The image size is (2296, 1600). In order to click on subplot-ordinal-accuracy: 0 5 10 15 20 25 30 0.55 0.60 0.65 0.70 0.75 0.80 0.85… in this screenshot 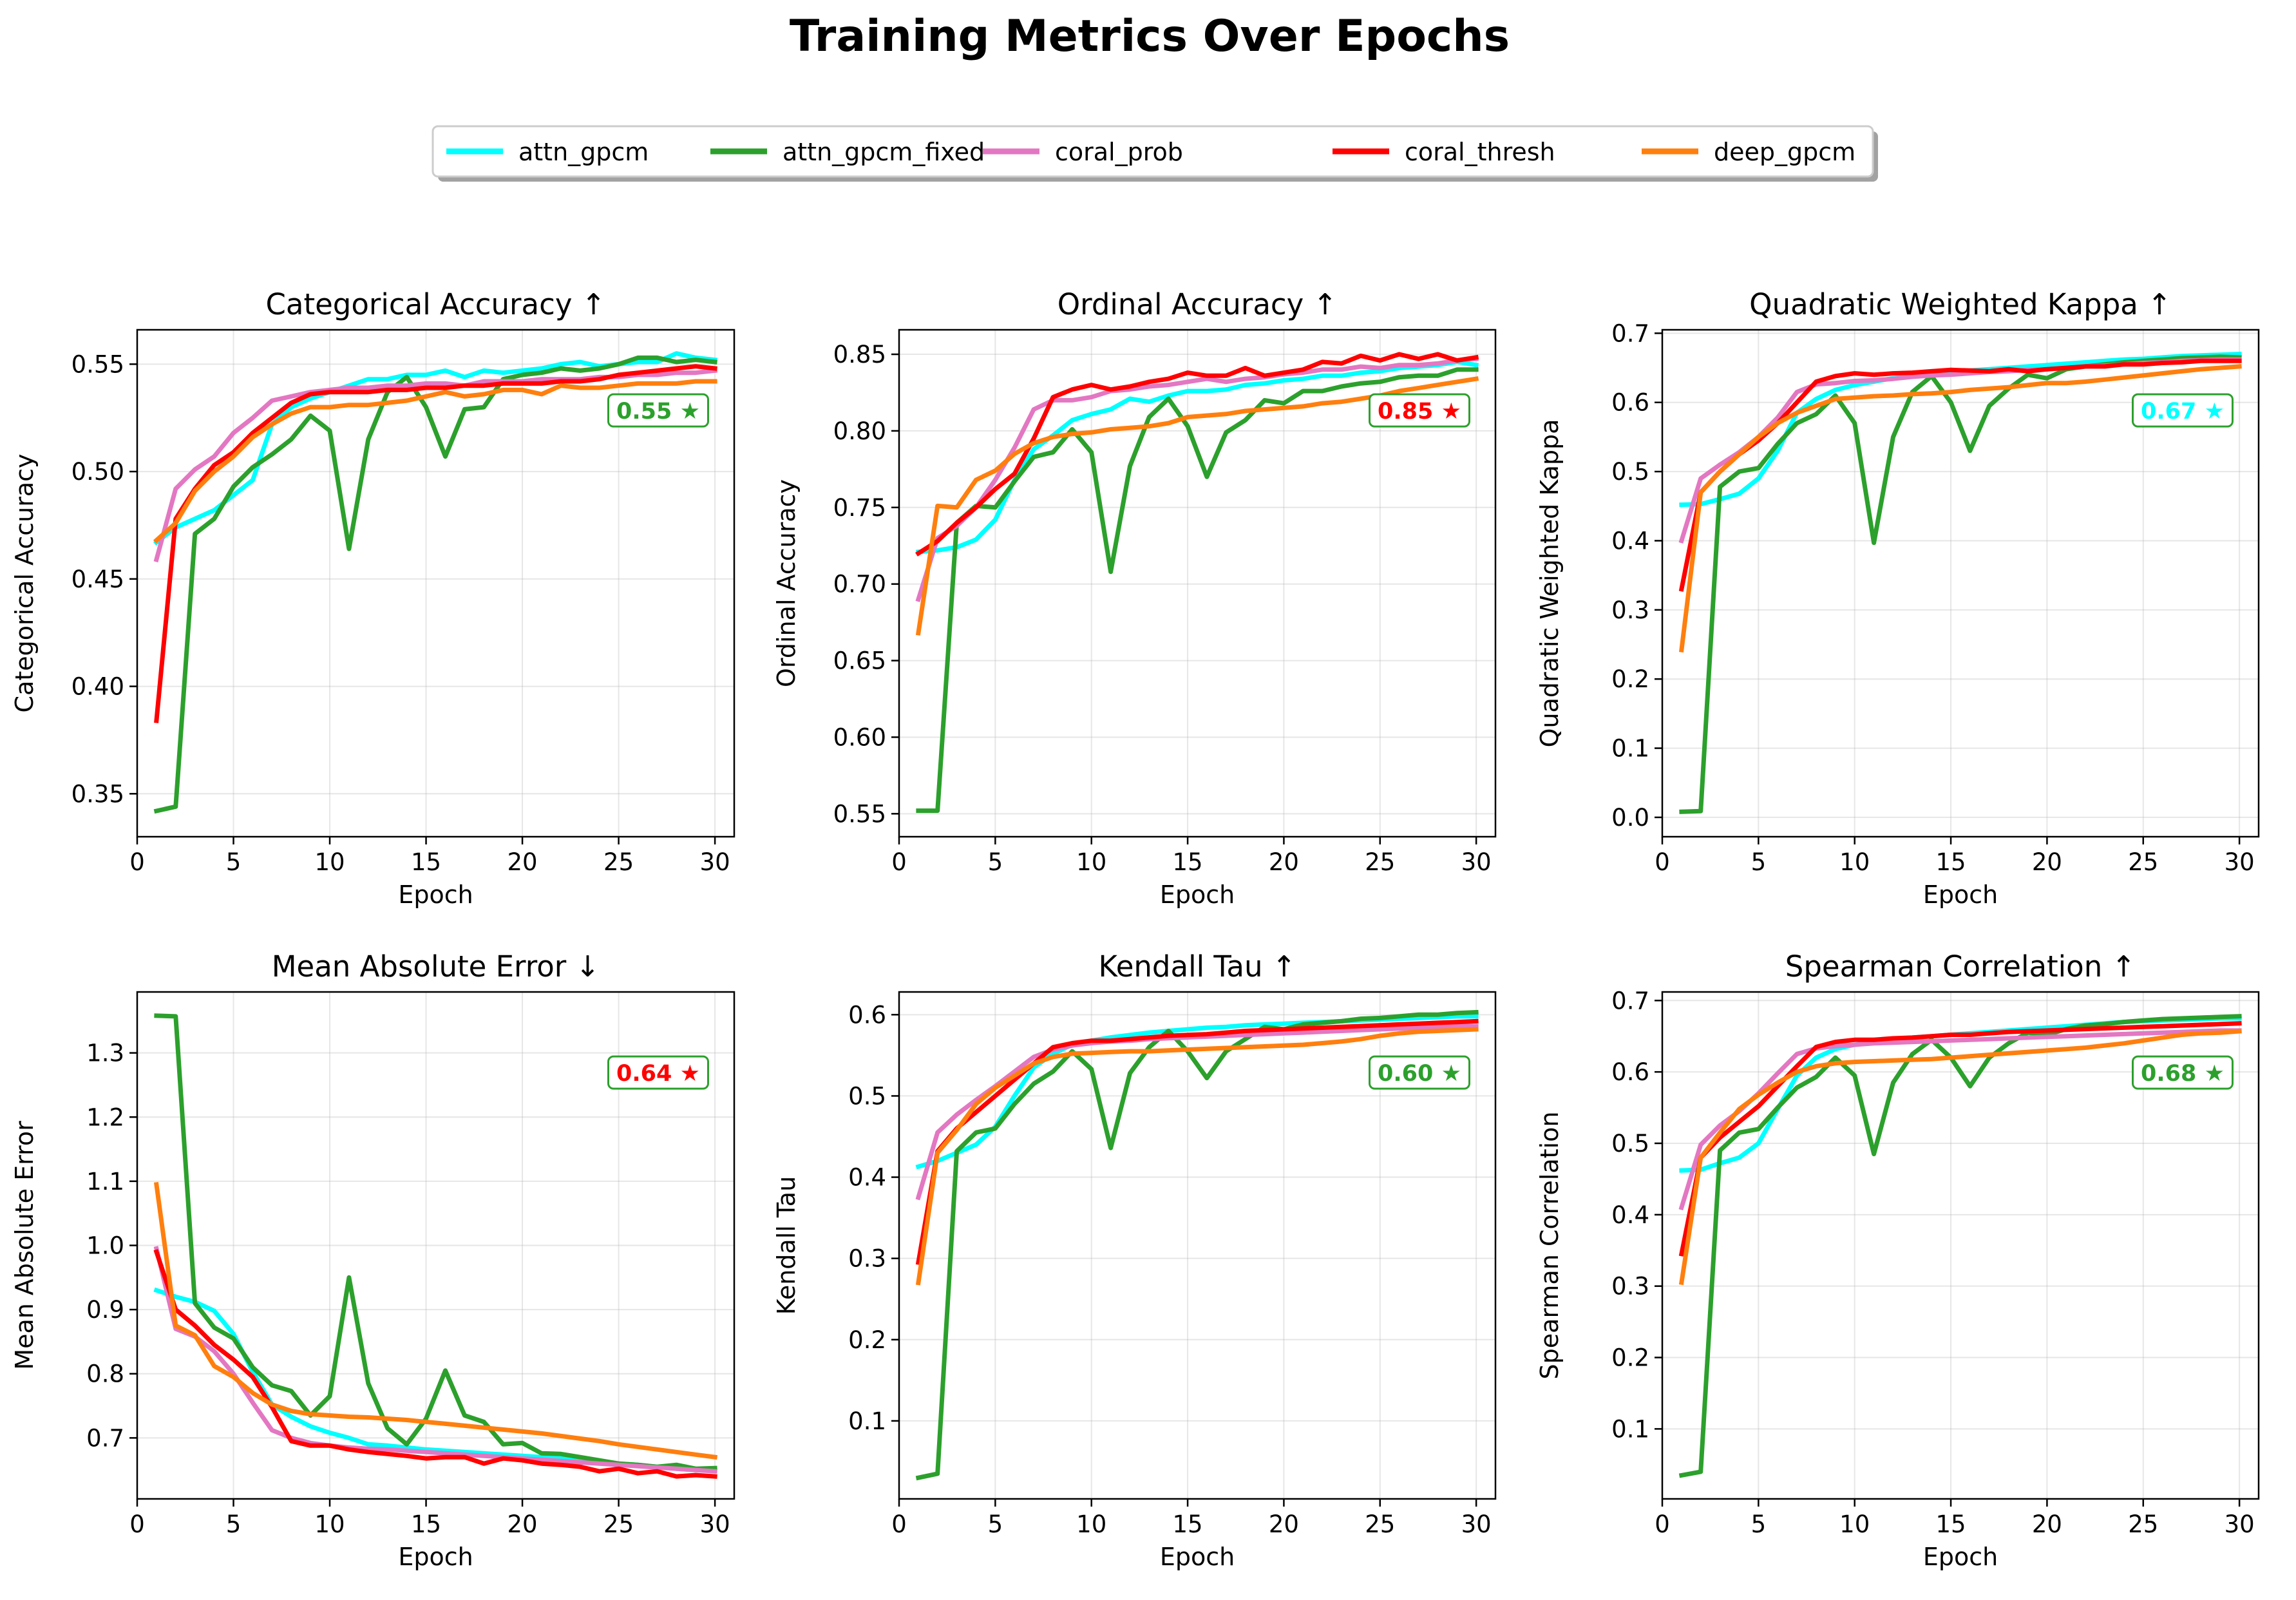, I will do `click(1134, 598)`.